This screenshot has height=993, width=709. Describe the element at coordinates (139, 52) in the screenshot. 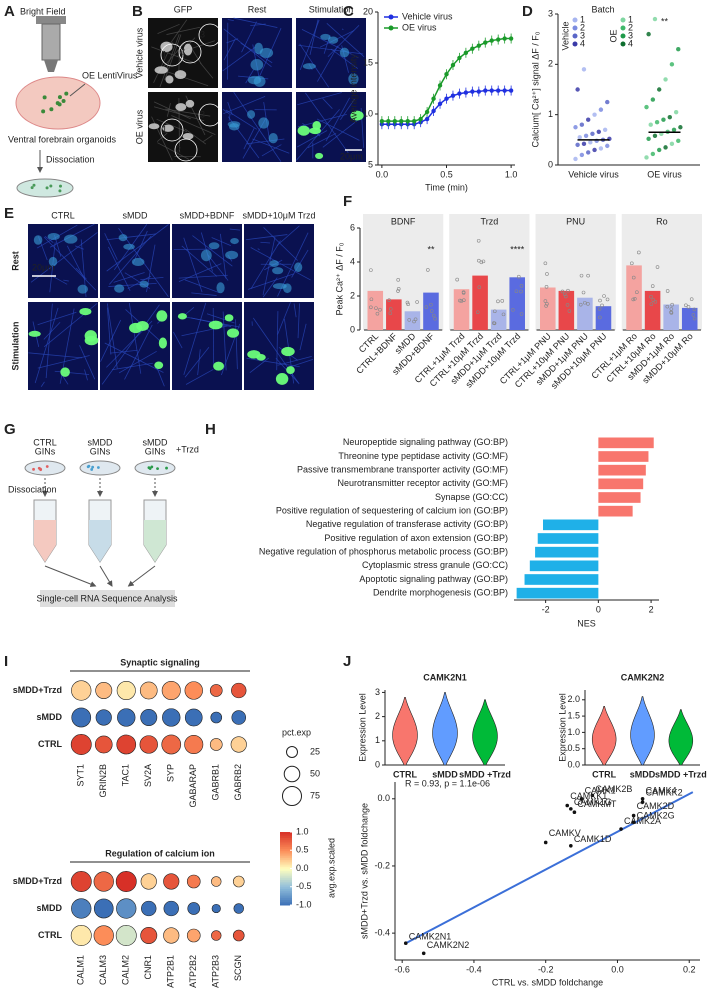

I see `row-label: Vehicle virus` at that location.